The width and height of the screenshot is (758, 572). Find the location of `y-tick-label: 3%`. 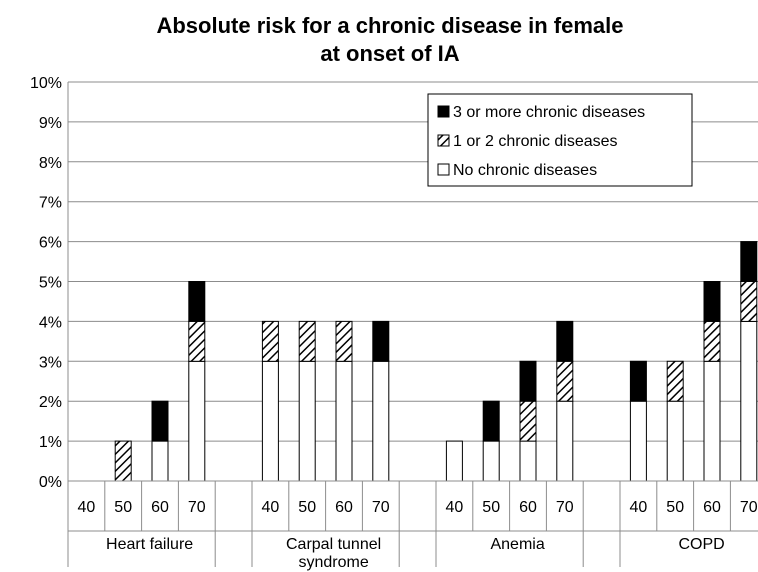

y-tick-label: 3% is located at coordinates (50, 362).